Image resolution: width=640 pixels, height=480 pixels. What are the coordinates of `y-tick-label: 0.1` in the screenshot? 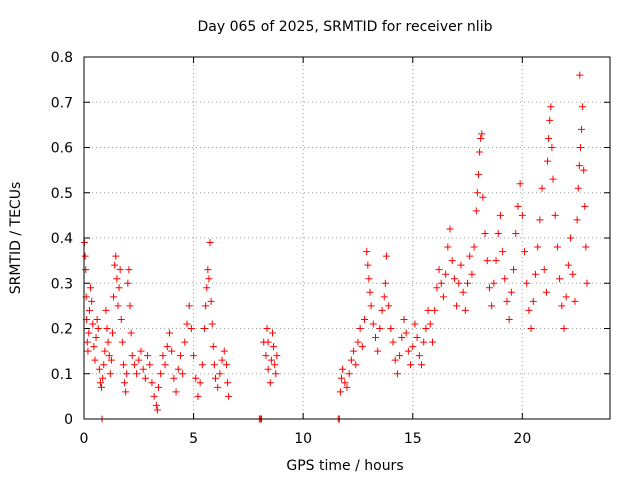 It's located at (62, 375).